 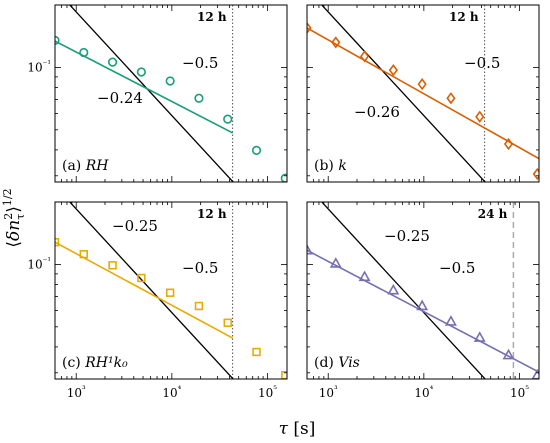 What do you see at coordinates (212, 17) in the screenshot?
I see `vline-label-a: 12 h` at bounding box center [212, 17].